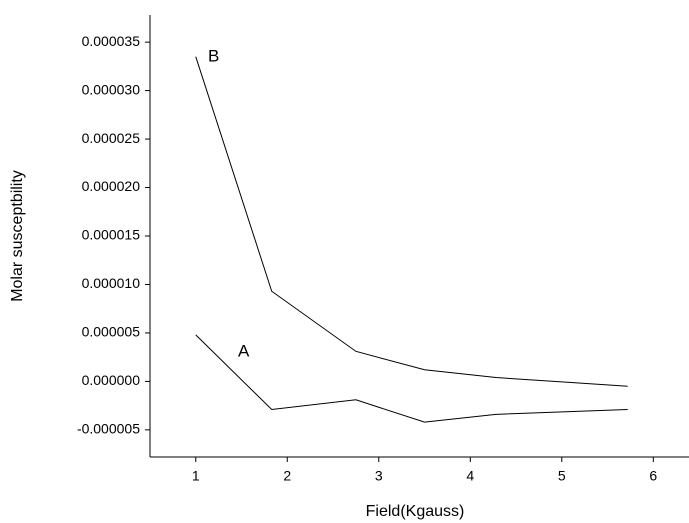 The height and width of the screenshot is (523, 689). Describe the element at coordinates (470, 476) in the screenshot. I see `x-tick-label: 4` at that location.